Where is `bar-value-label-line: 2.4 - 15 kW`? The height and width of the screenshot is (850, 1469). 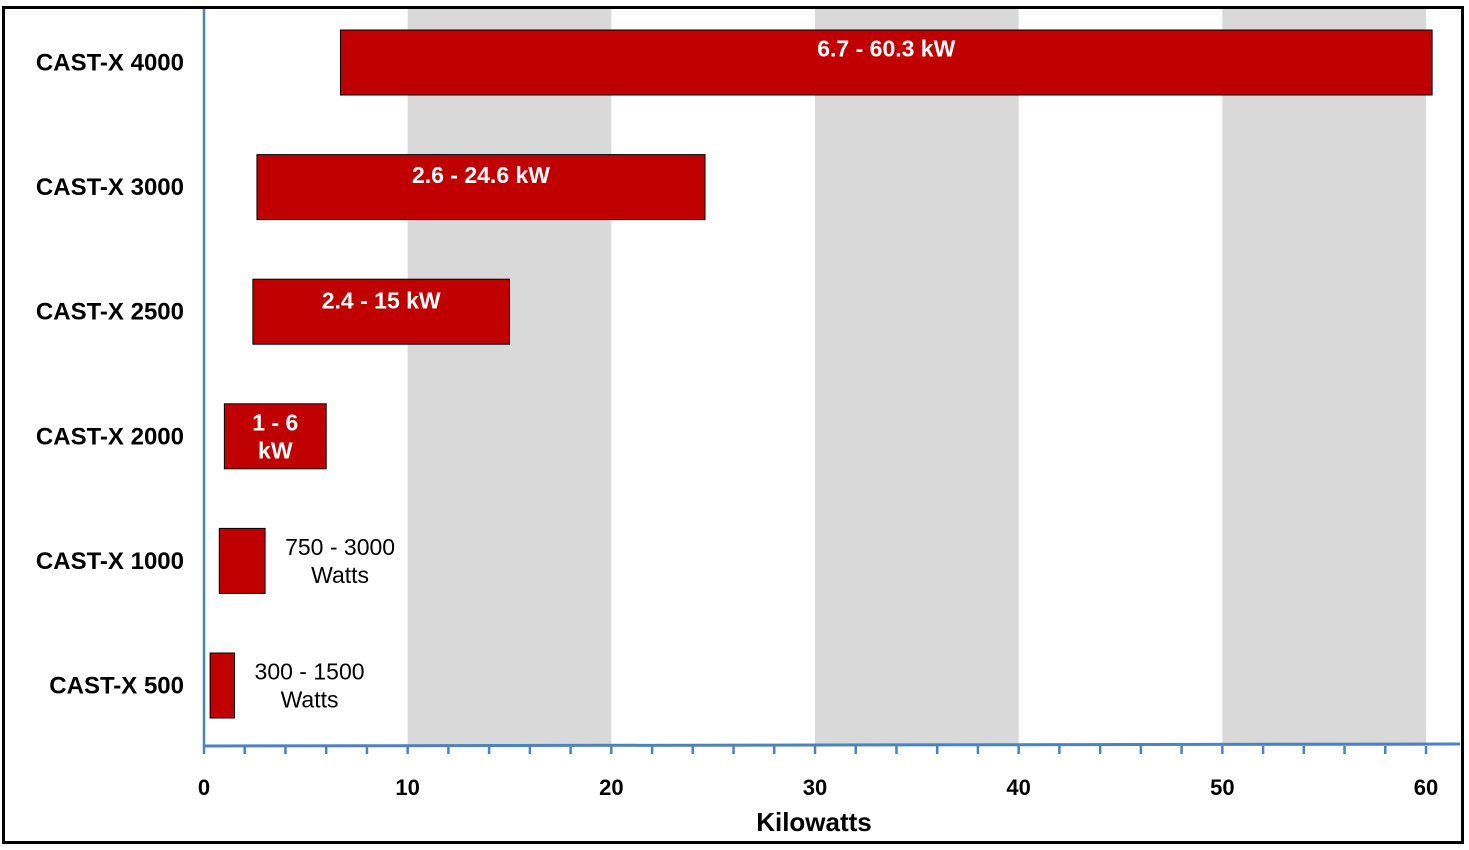 bar-value-label-line: 2.4 - 15 kW is located at coordinates (381, 301).